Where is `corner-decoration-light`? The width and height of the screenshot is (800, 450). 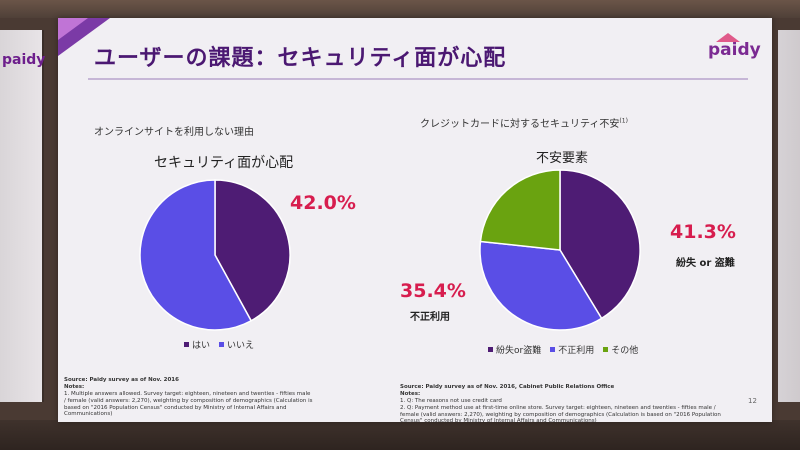
corner-decoration-light is located at coordinates (73, 29).